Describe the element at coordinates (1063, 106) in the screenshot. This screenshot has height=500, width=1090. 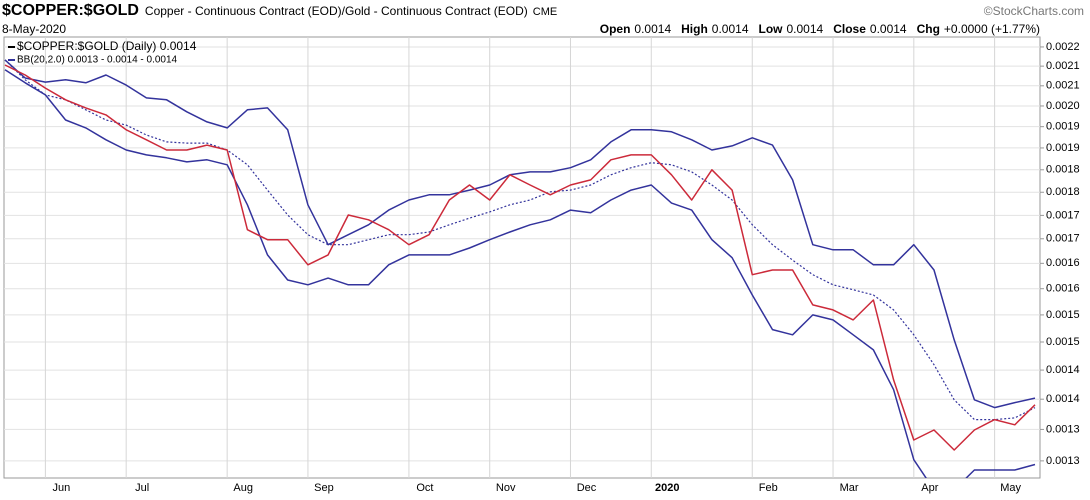
I see `y-tick-label: 0.0020` at that location.